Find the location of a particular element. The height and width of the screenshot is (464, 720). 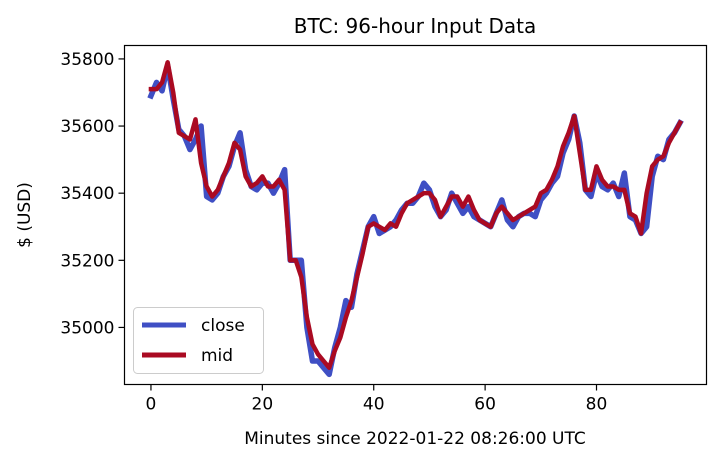

y-tick-label: 35400 is located at coordinates (87, 194).